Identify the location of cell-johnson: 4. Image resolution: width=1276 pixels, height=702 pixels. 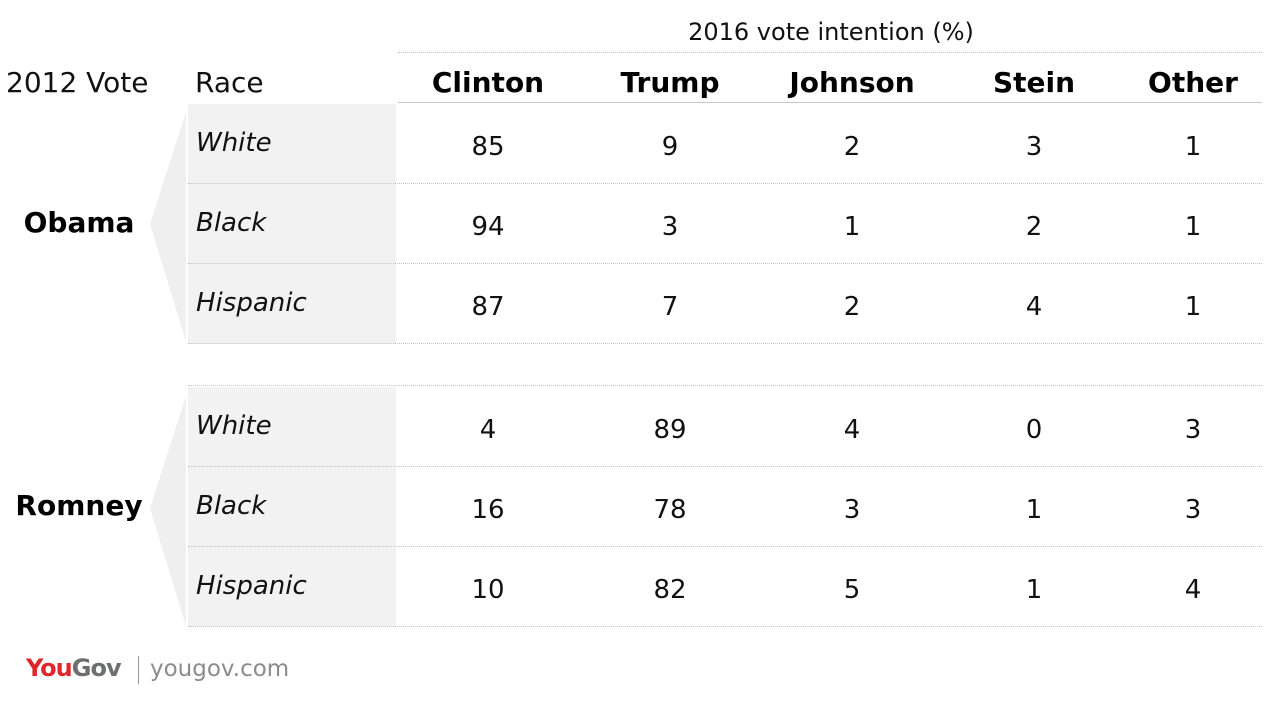
(852, 430).